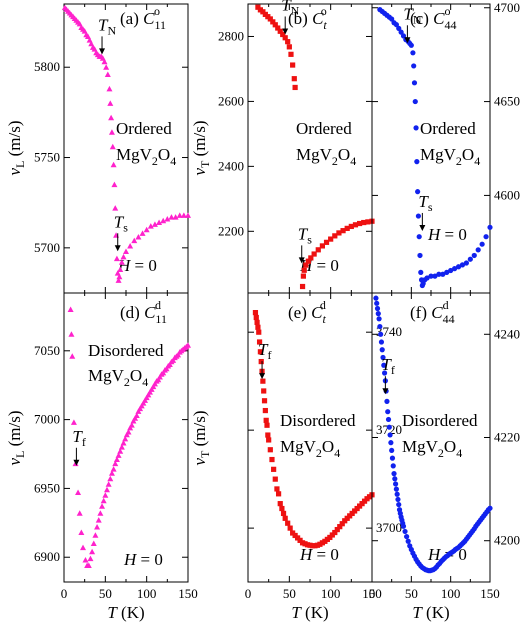 The height and width of the screenshot is (637, 527). I want to click on field-label: H = 0, so click(447, 234).